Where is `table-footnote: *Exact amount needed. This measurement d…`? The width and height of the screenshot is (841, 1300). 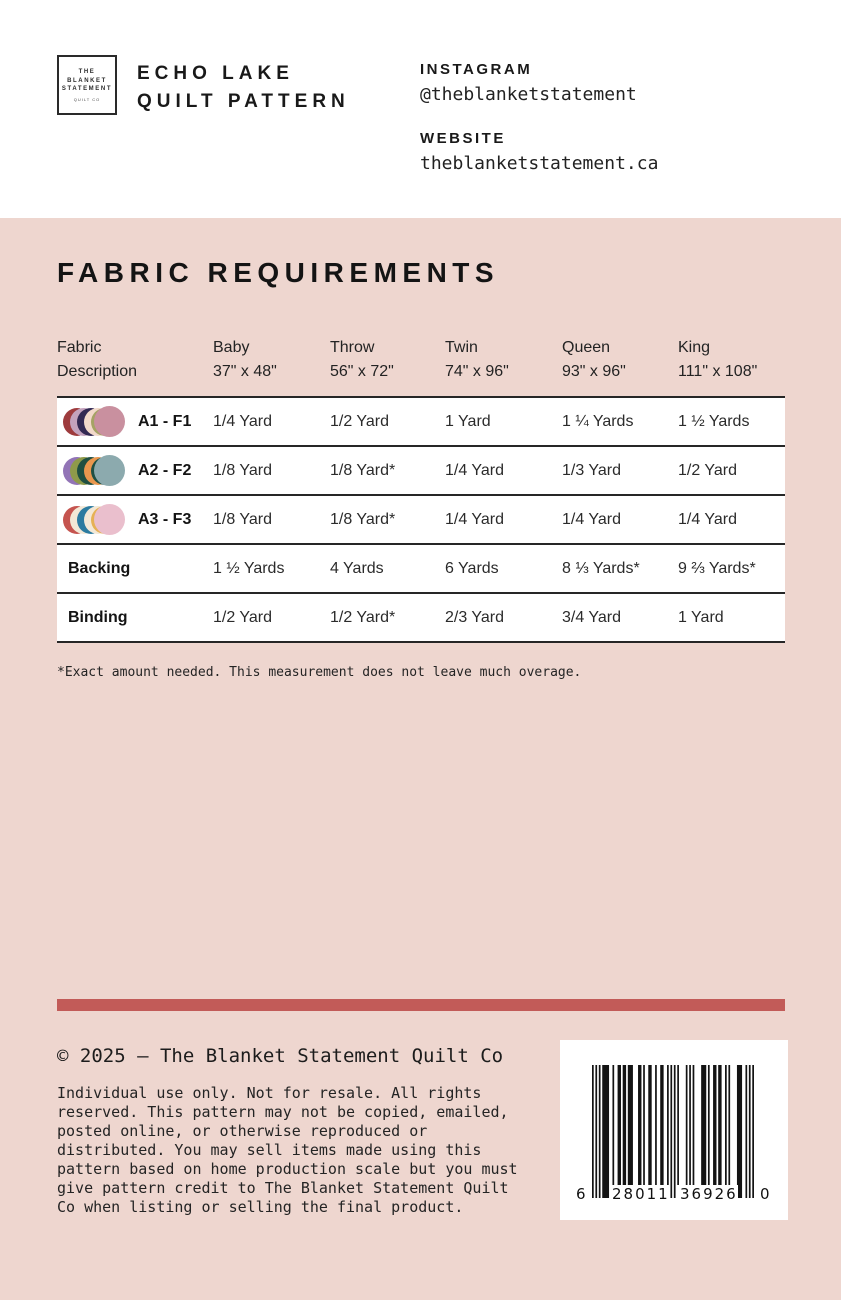 table-footnote: *Exact amount needed. This measurement d… is located at coordinates (319, 672).